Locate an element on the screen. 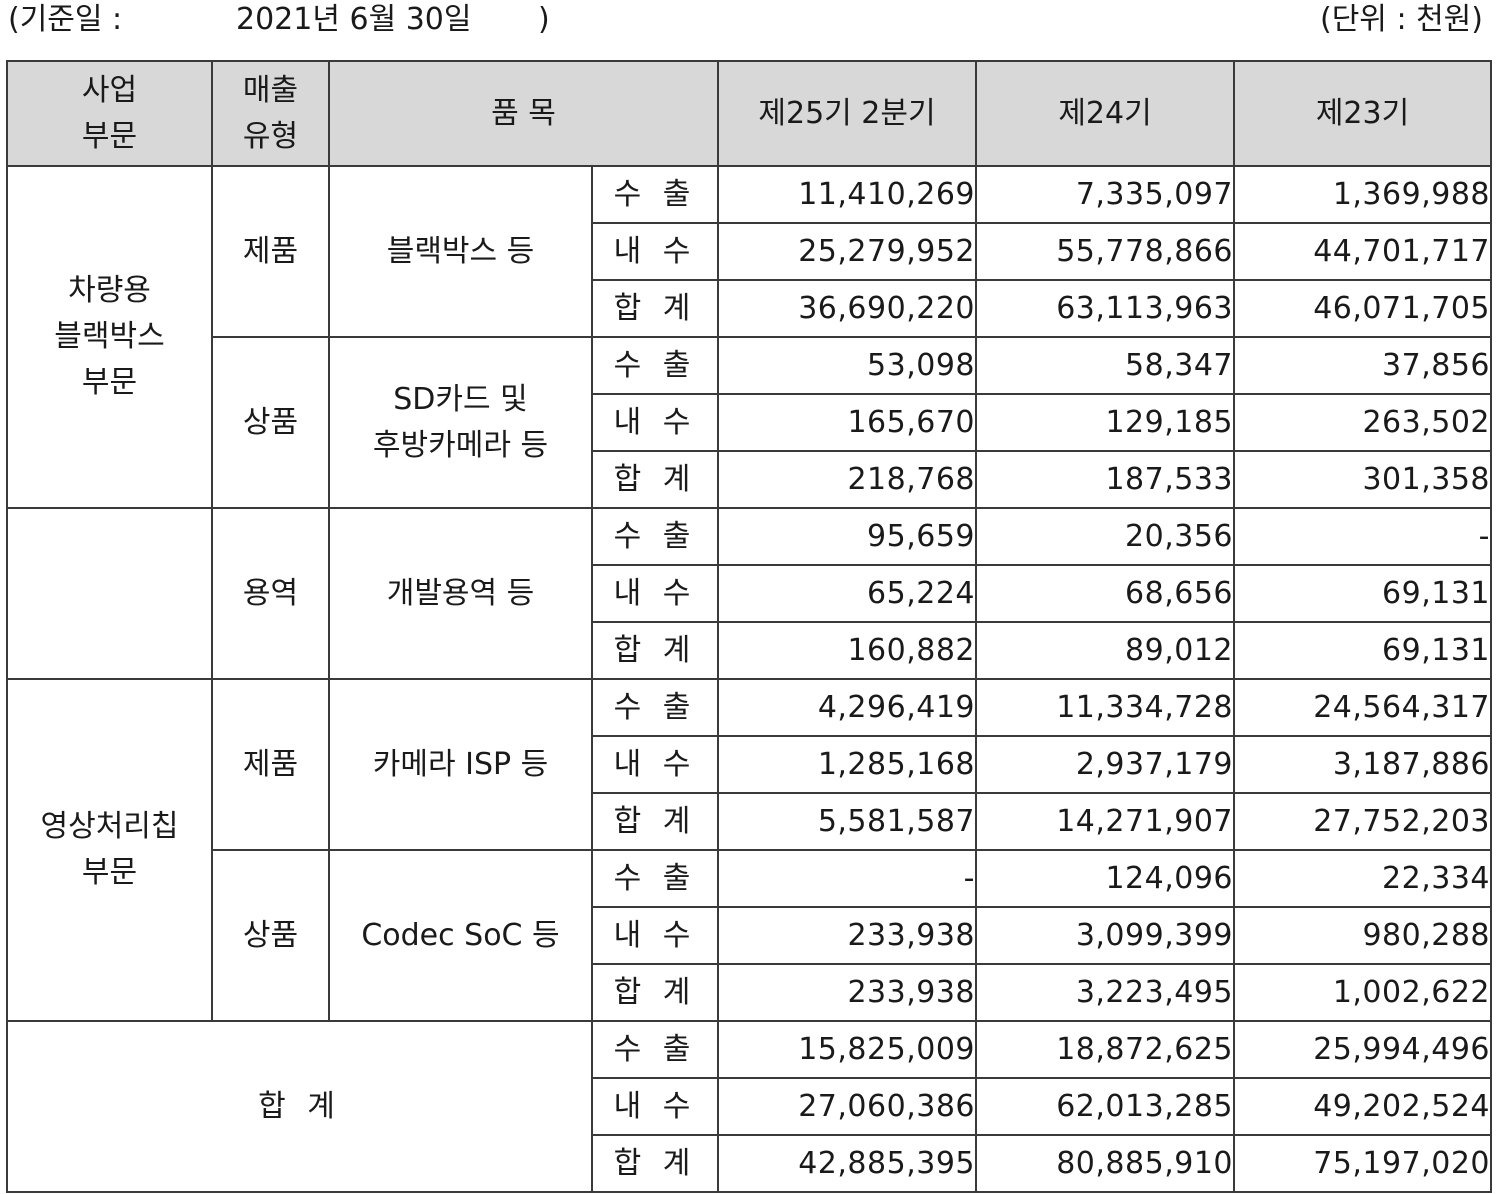 The height and width of the screenshot is (1194, 1497). period2-value: 124,096 is located at coordinates (1105, 878).